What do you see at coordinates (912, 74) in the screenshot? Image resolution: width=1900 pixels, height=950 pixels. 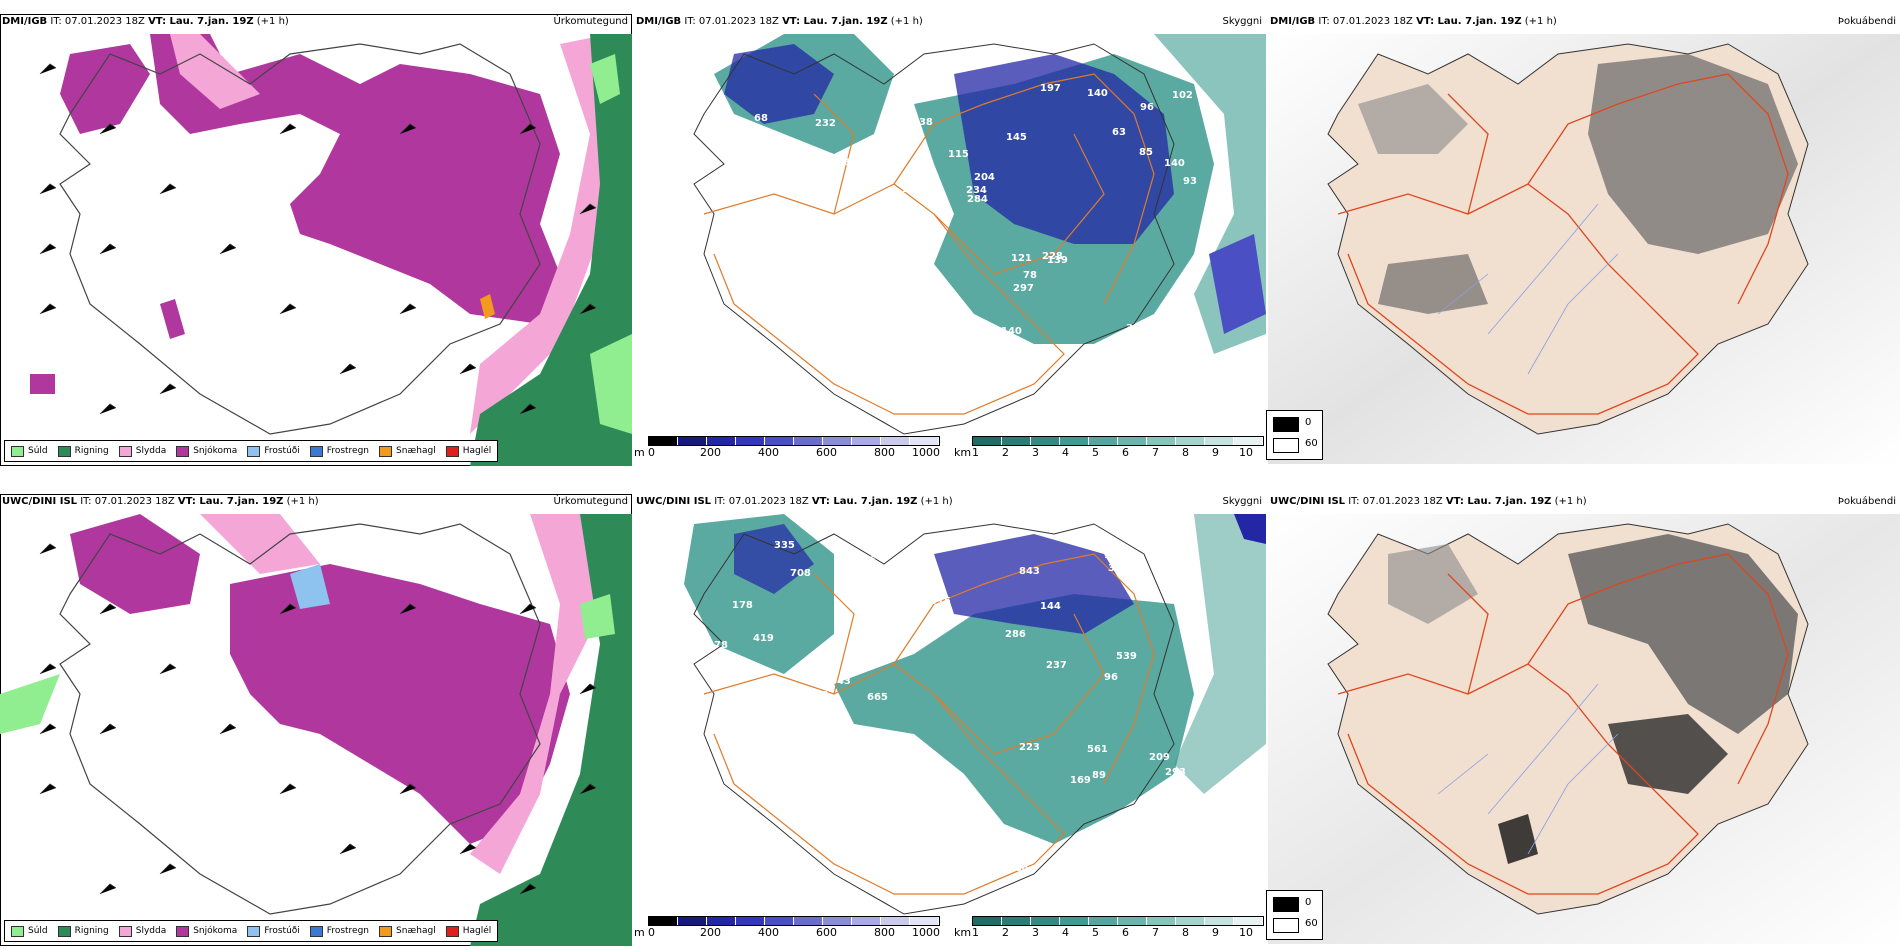 I see `visibility-value-label: 121` at bounding box center [912, 74].